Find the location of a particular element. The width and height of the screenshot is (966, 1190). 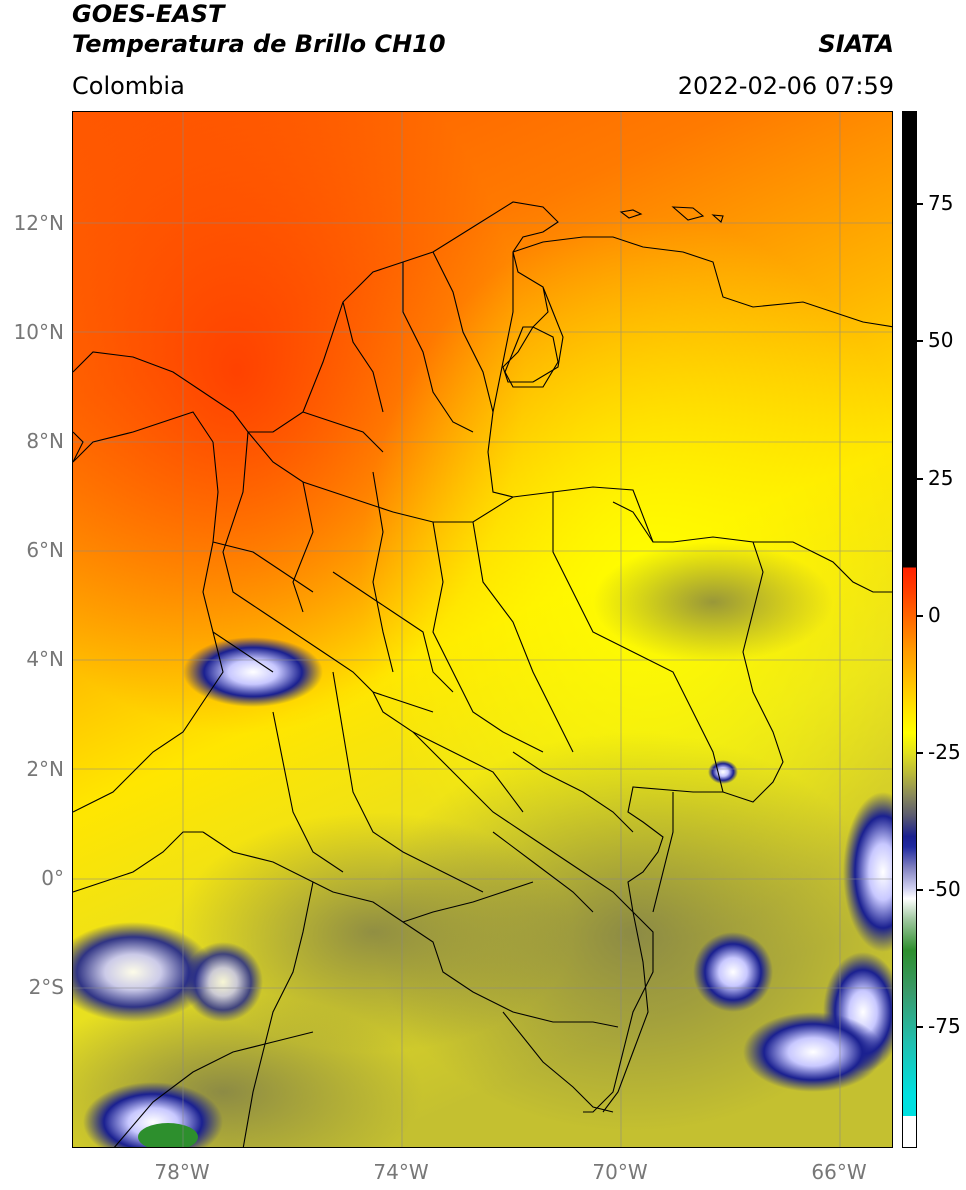

lon-label-78w: 78°W is located at coordinates (182, 1172).